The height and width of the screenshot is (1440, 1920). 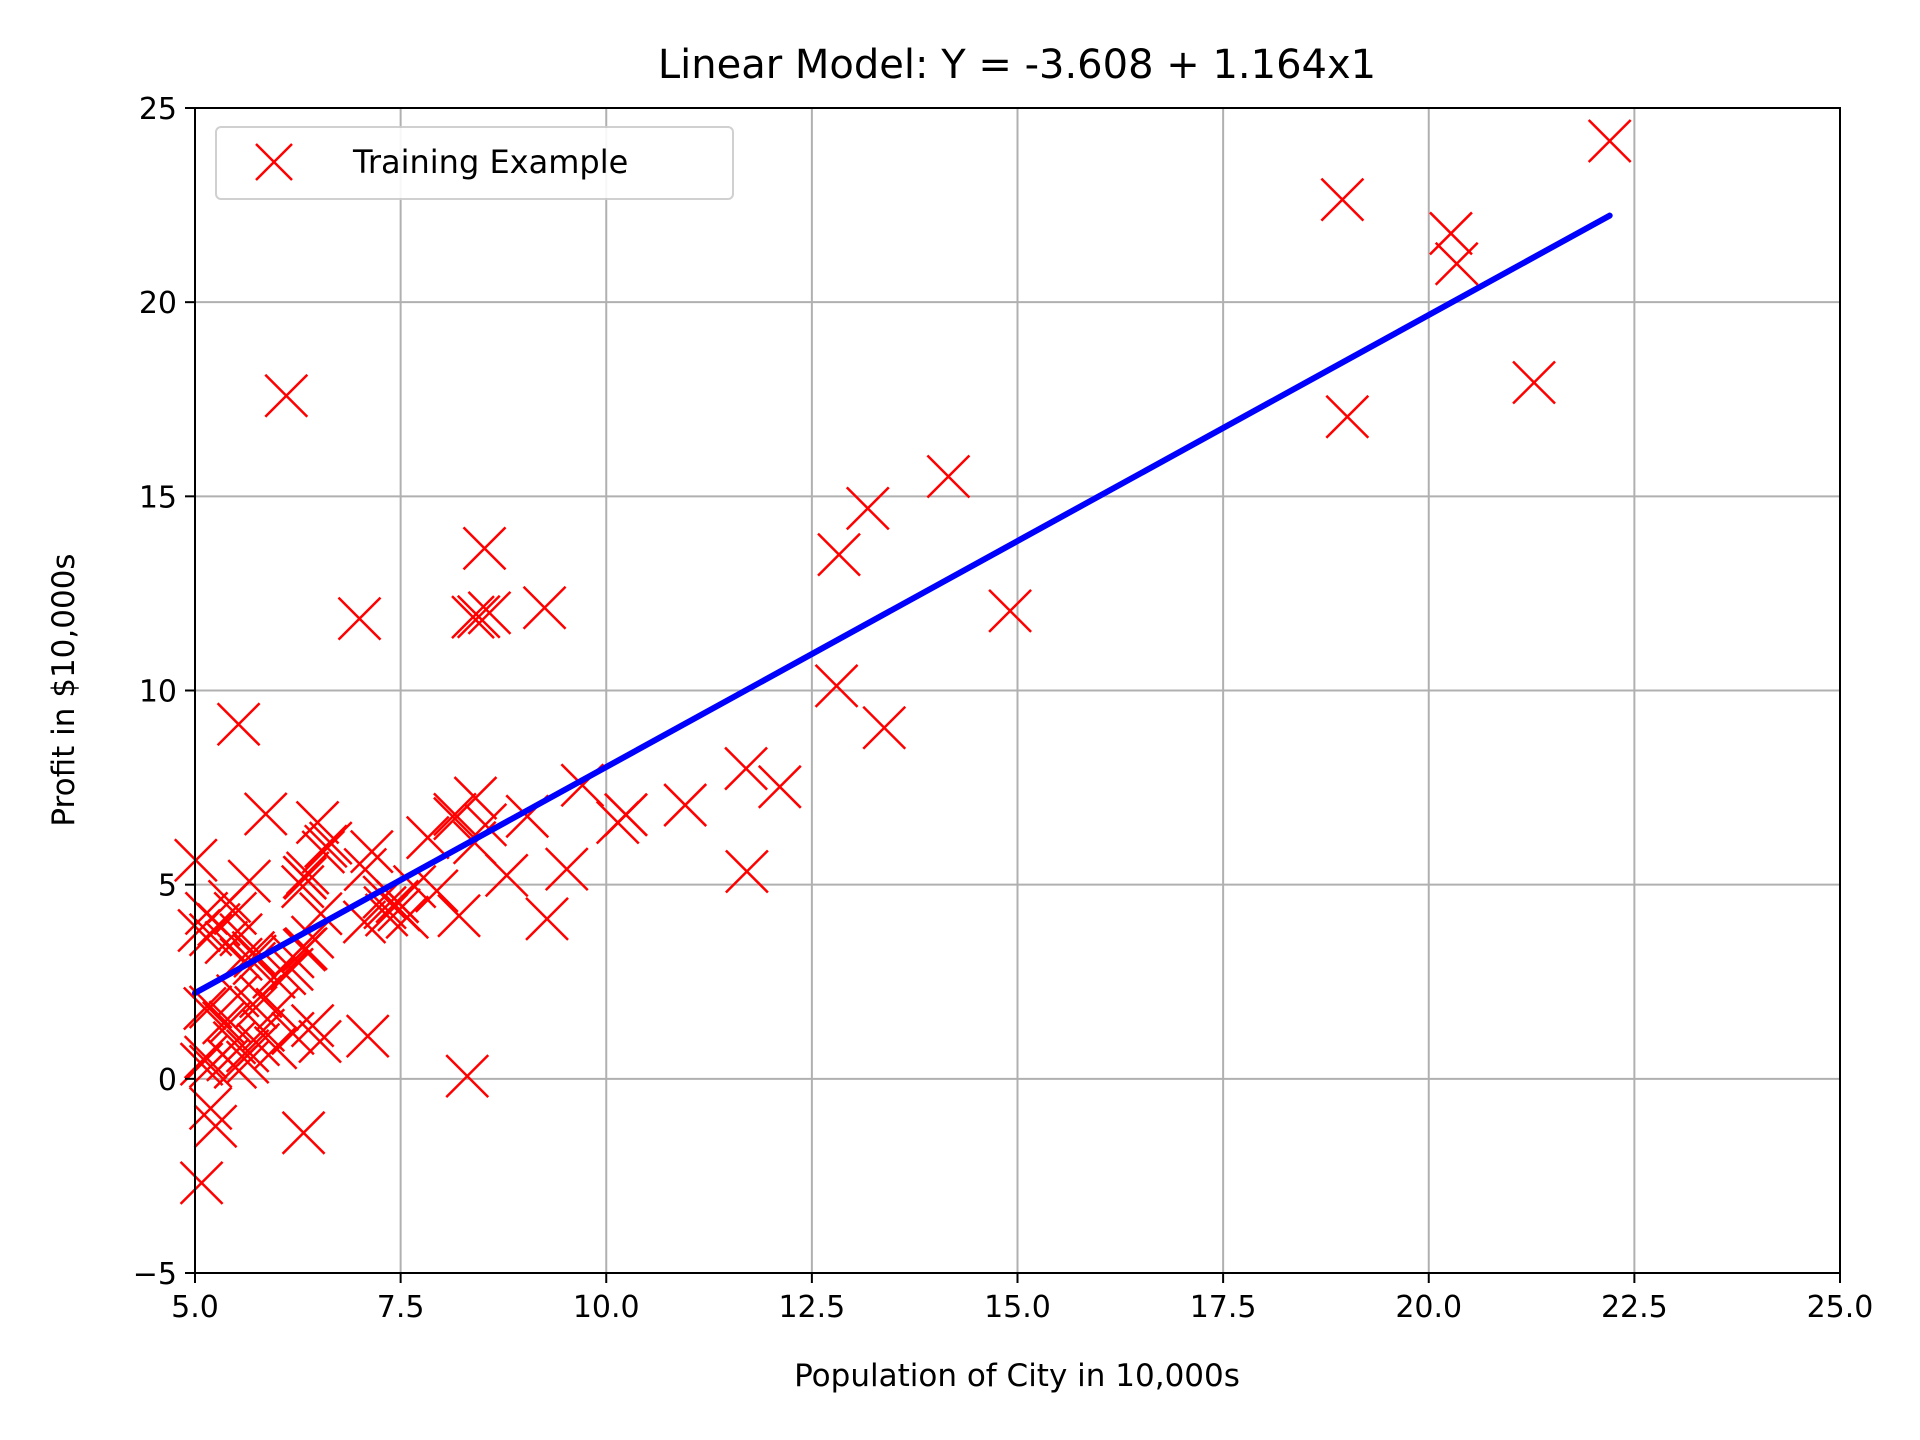 What do you see at coordinates (167, 886) in the screenshot?
I see `y-tick-label: 5` at bounding box center [167, 886].